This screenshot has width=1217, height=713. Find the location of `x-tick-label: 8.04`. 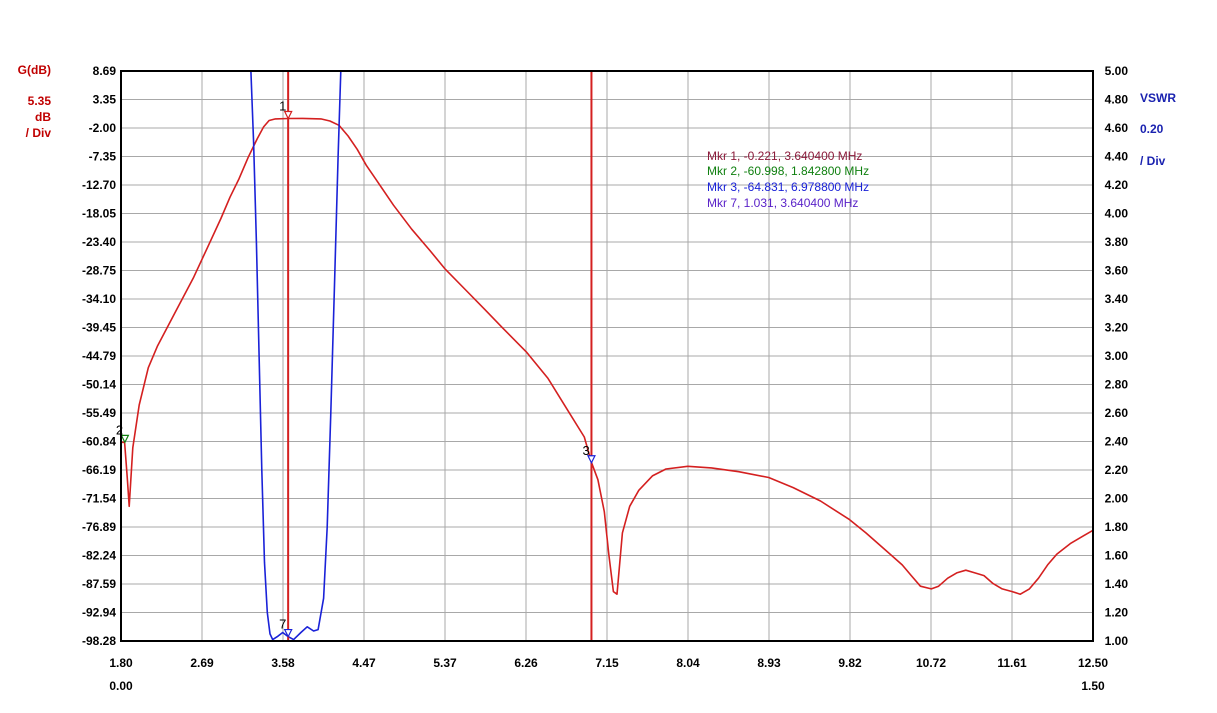

x-tick-label: 8.04 is located at coordinates (688, 663).